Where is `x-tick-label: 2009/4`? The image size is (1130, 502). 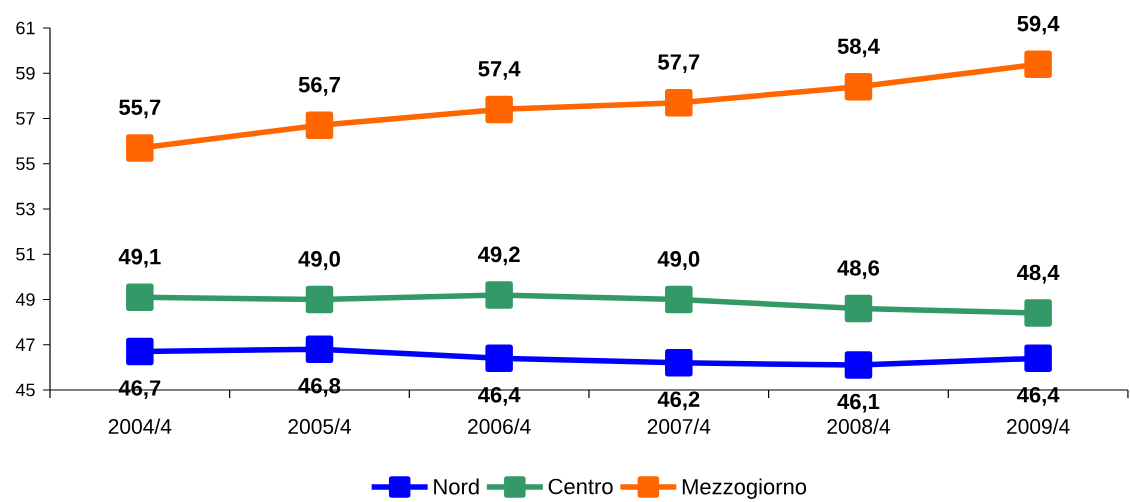
x-tick-label: 2009/4 is located at coordinates (1038, 426).